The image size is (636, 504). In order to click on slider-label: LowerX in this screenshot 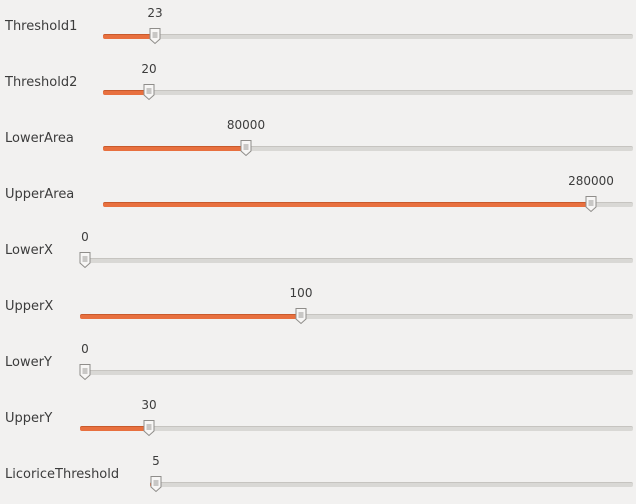, I will do `click(29, 250)`.